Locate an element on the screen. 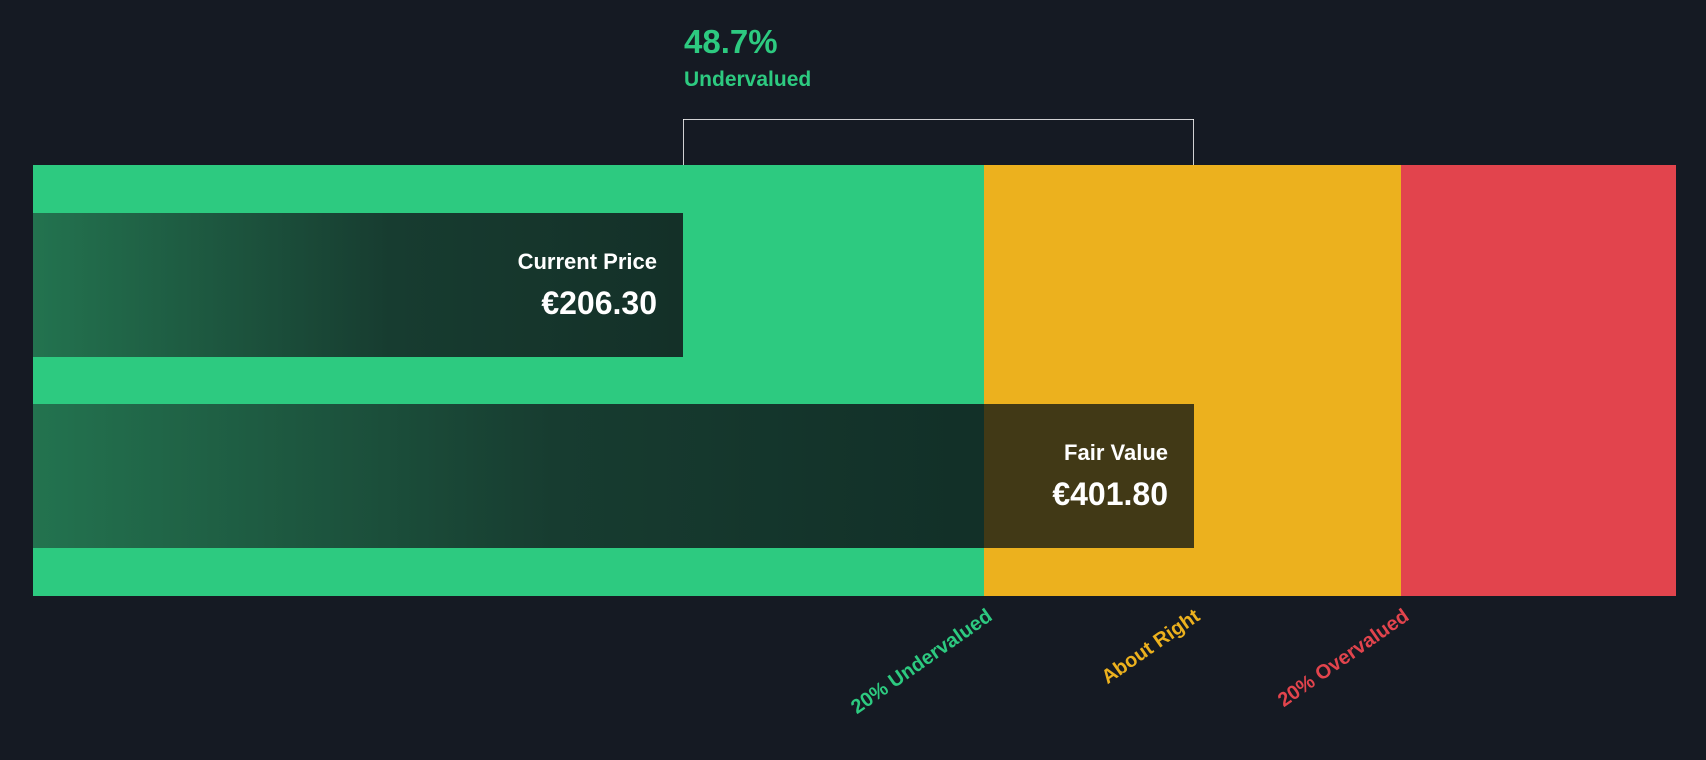 The height and width of the screenshot is (760, 1706). discount-status: Undervalued is located at coordinates (748, 80).